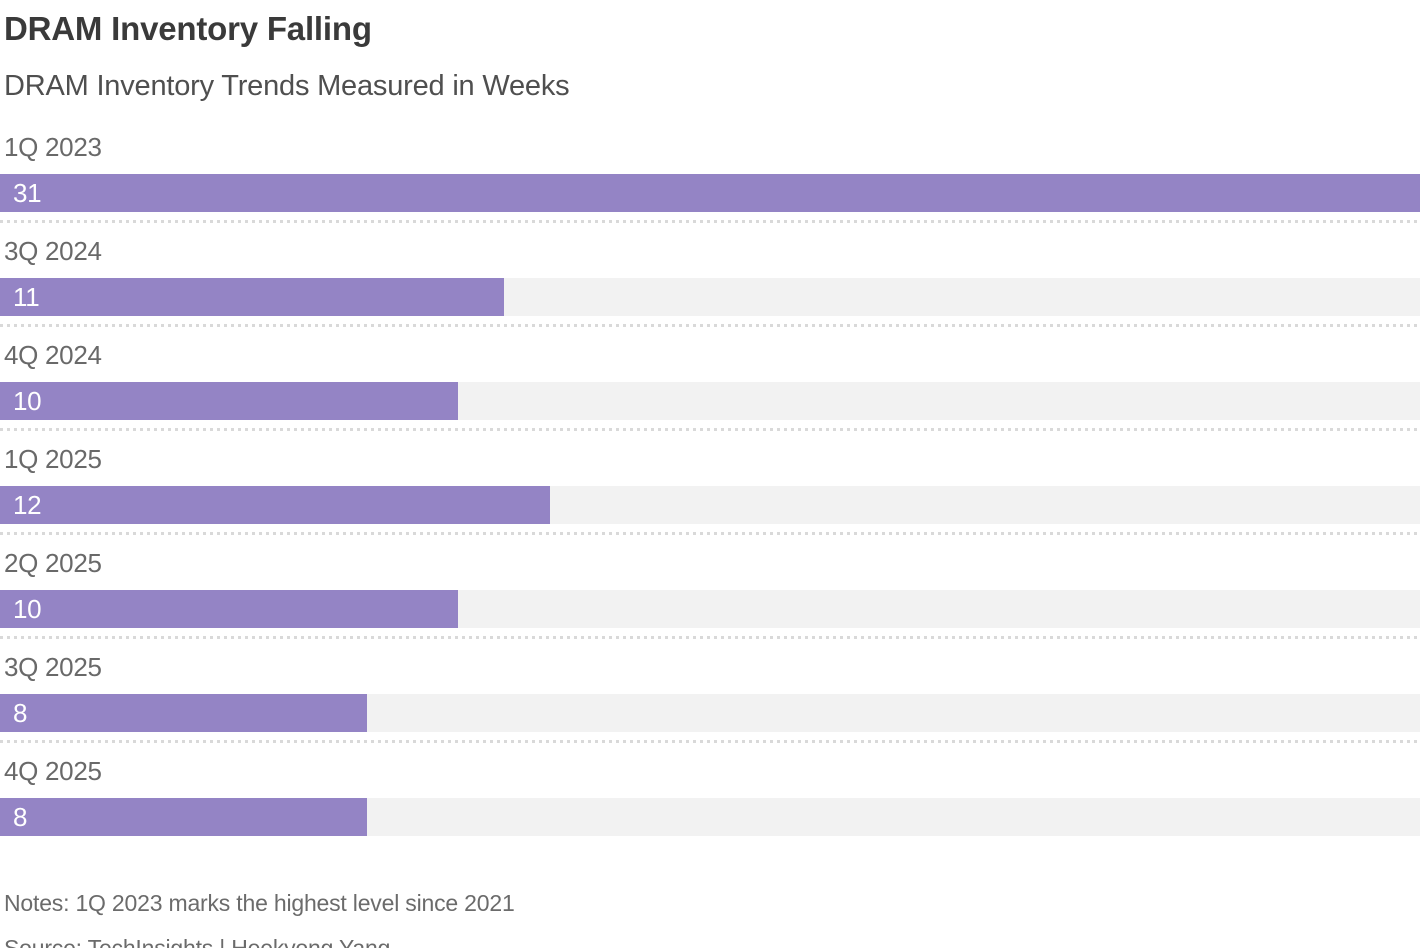 This screenshot has width=1420, height=948. I want to click on category-label: 4Q 2025, so click(53, 771).